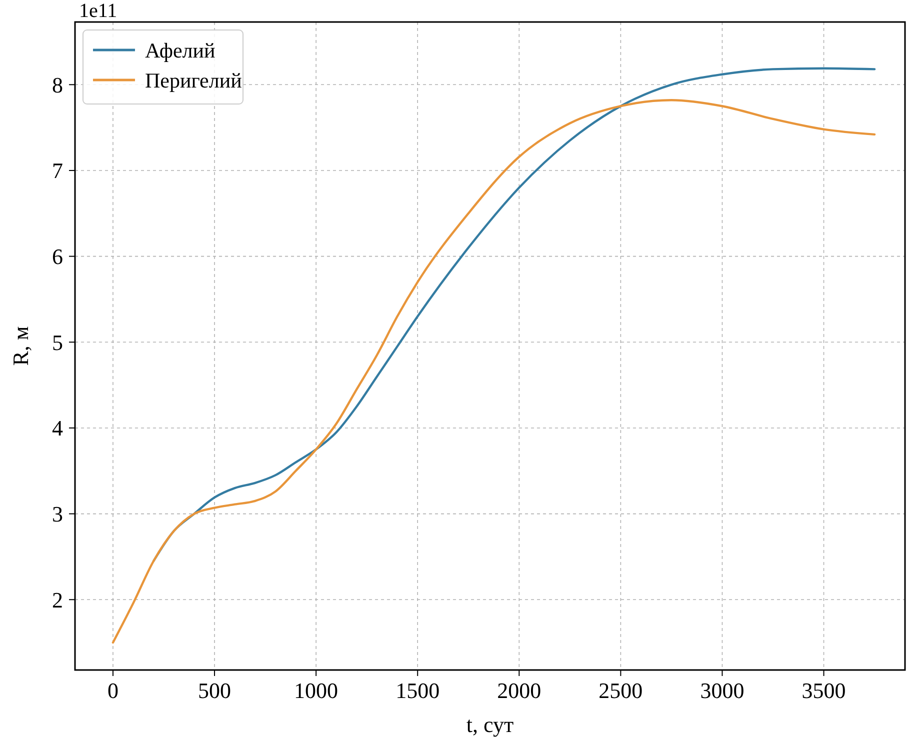  What do you see at coordinates (98, 11) in the screenshot?
I see `annotation: 1e11` at bounding box center [98, 11].